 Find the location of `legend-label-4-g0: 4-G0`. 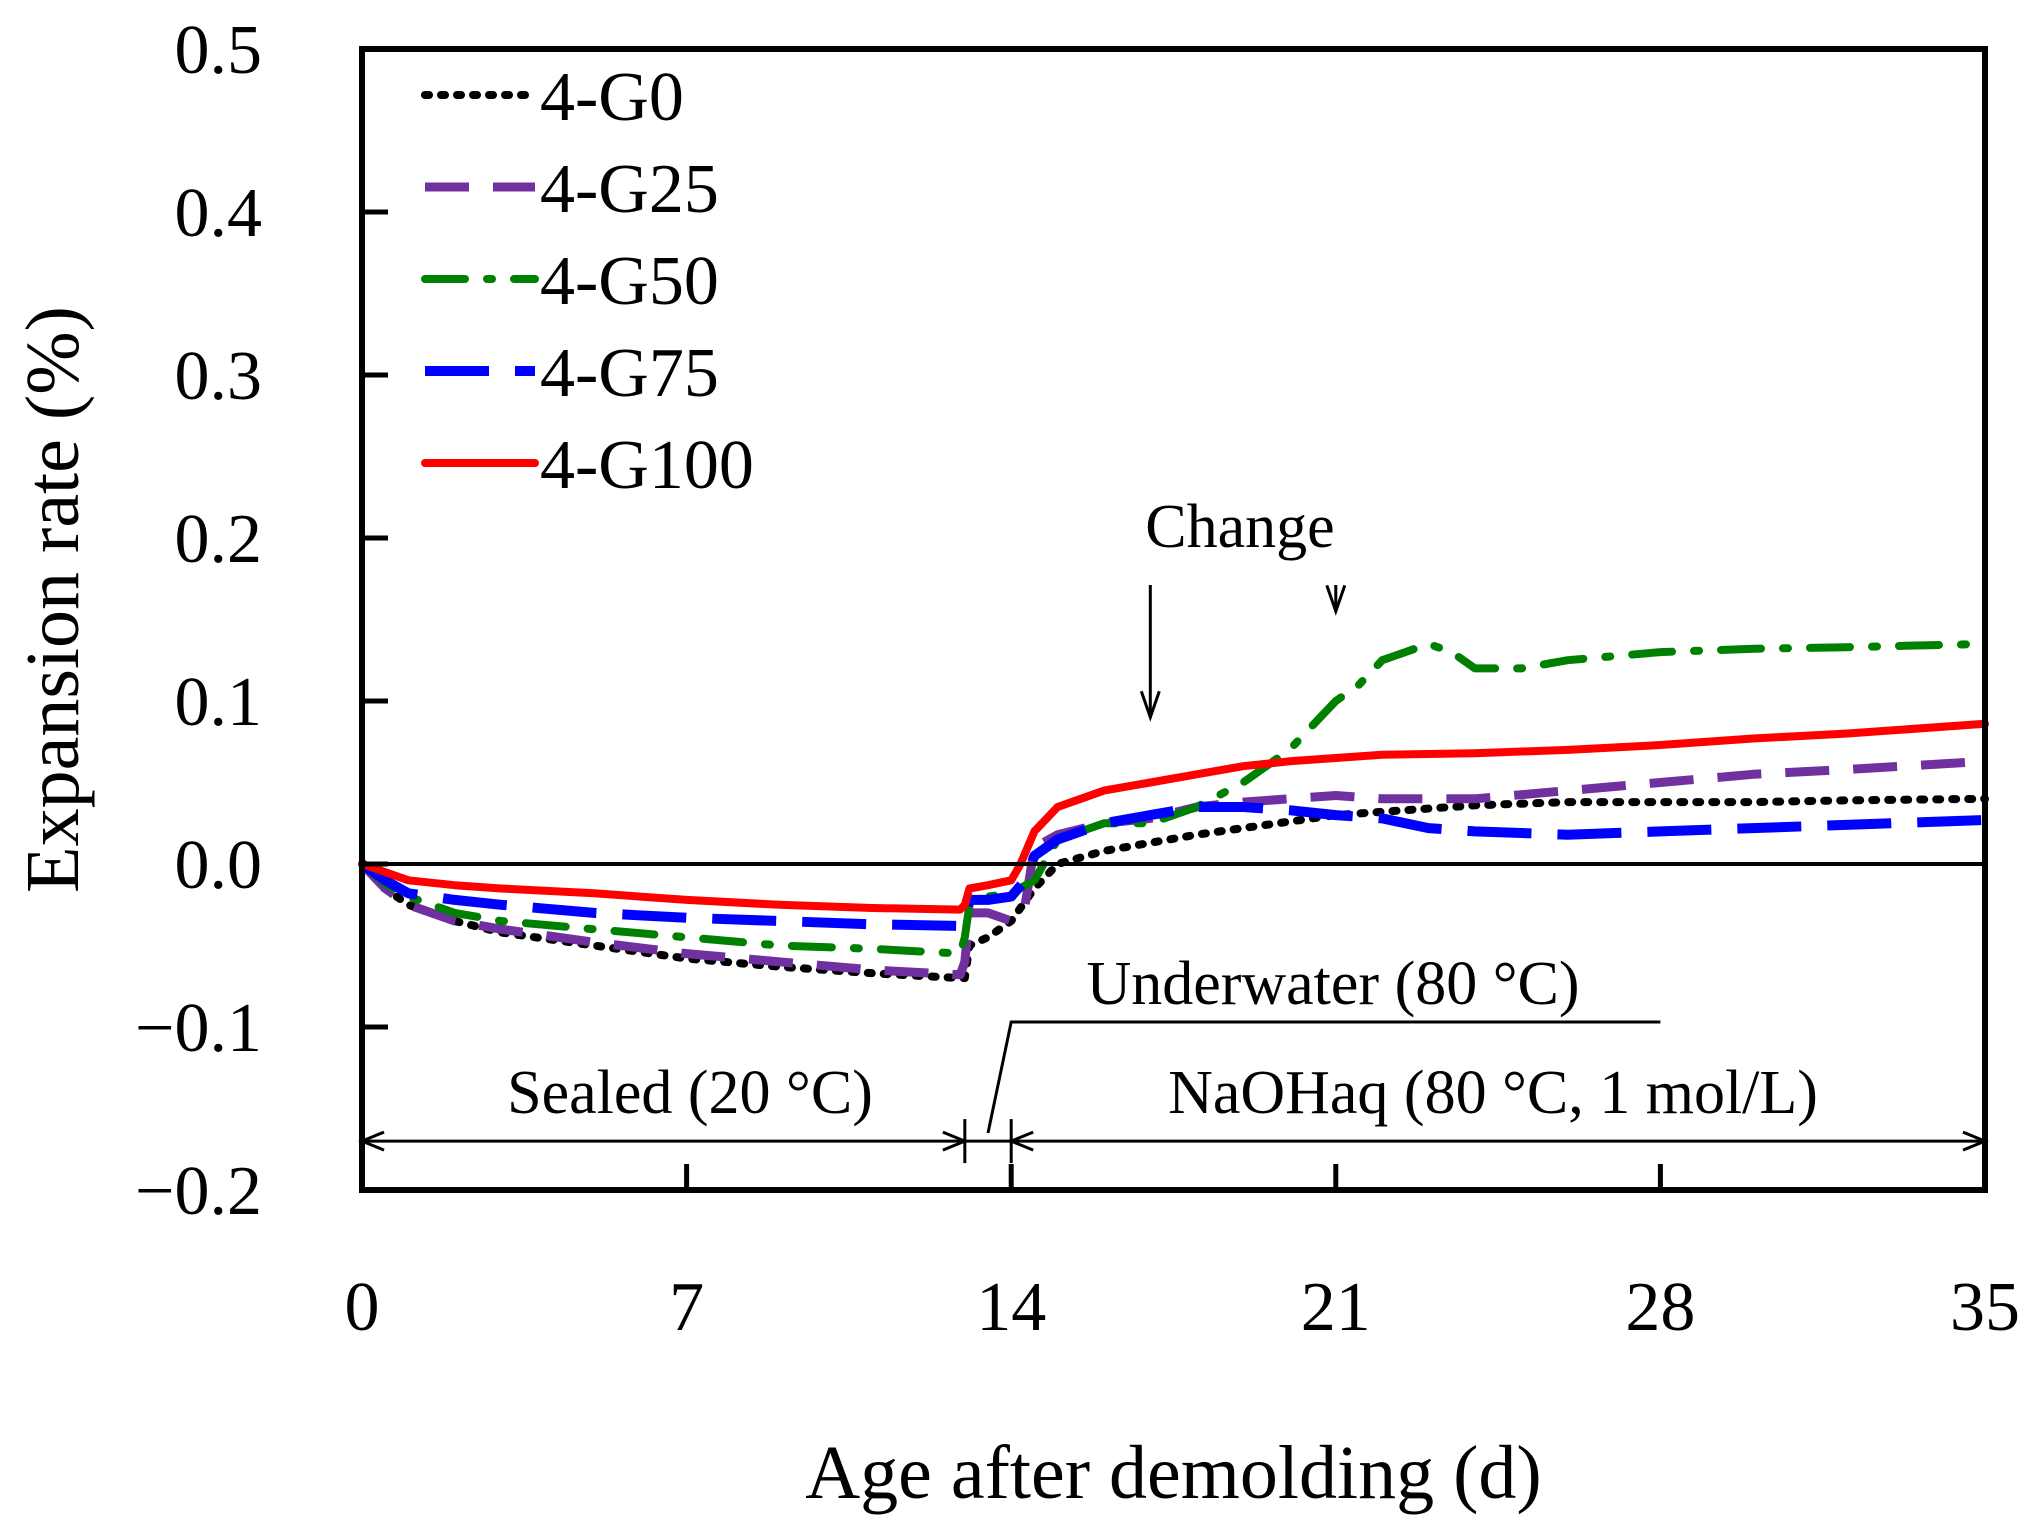

legend-label-4-g0: 4-G0 is located at coordinates (612, 97).